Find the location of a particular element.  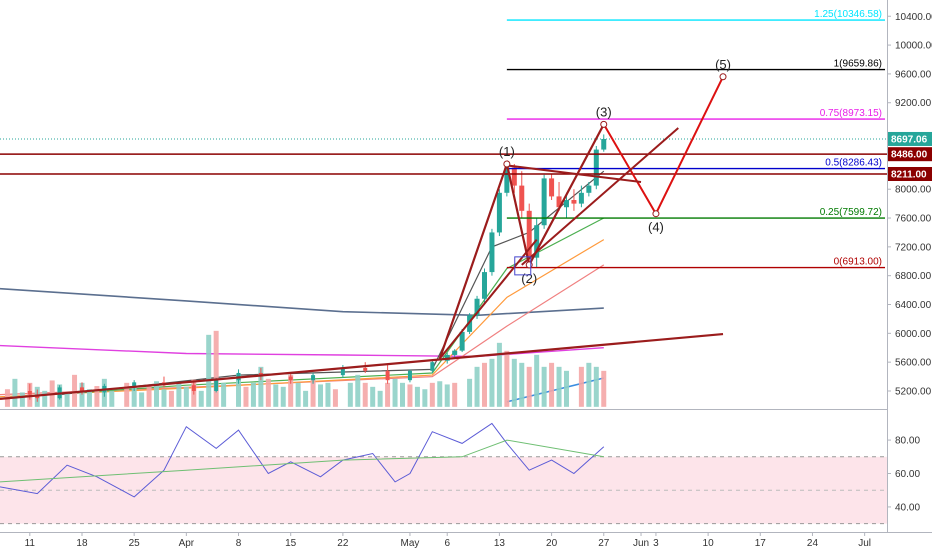

trend-segment-line is located at coordinates (488, 299).